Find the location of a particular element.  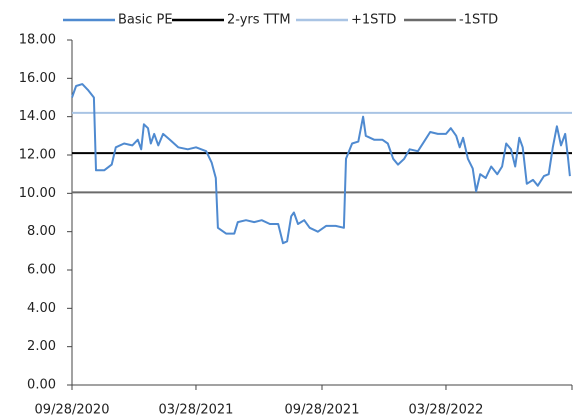

x-tick-label: 03/28/2022 is located at coordinates (446, 410).